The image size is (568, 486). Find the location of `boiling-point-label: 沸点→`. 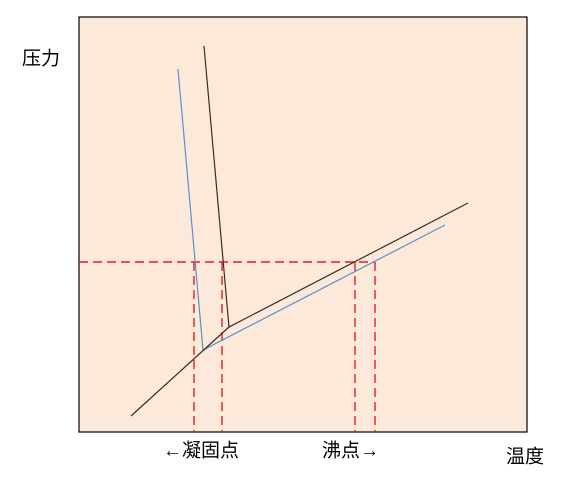

boiling-point-label: 沸点→ is located at coordinates (350, 450).